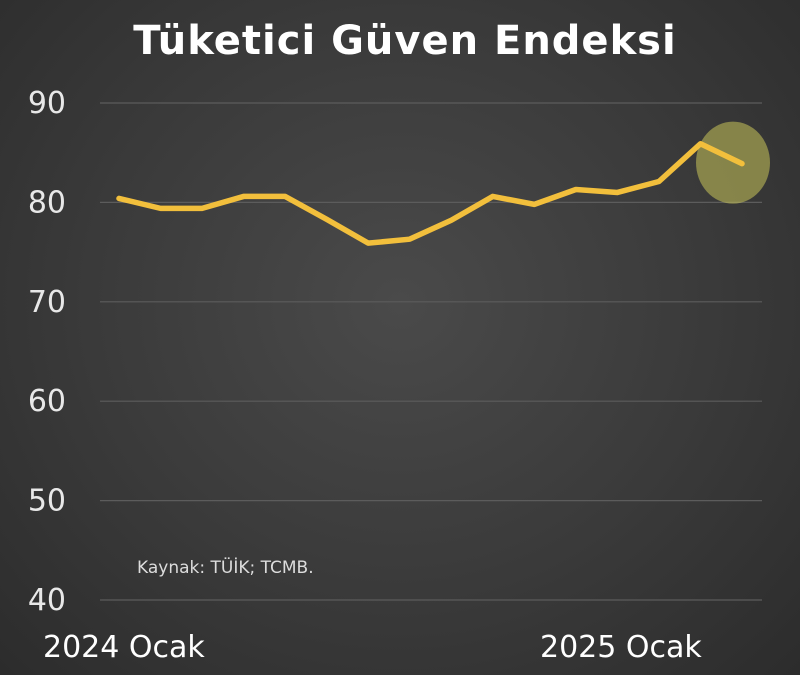 Image resolution: width=800 pixels, height=675 pixels. What do you see at coordinates (47, 103) in the screenshot?
I see `y-tick-label: 90` at bounding box center [47, 103].